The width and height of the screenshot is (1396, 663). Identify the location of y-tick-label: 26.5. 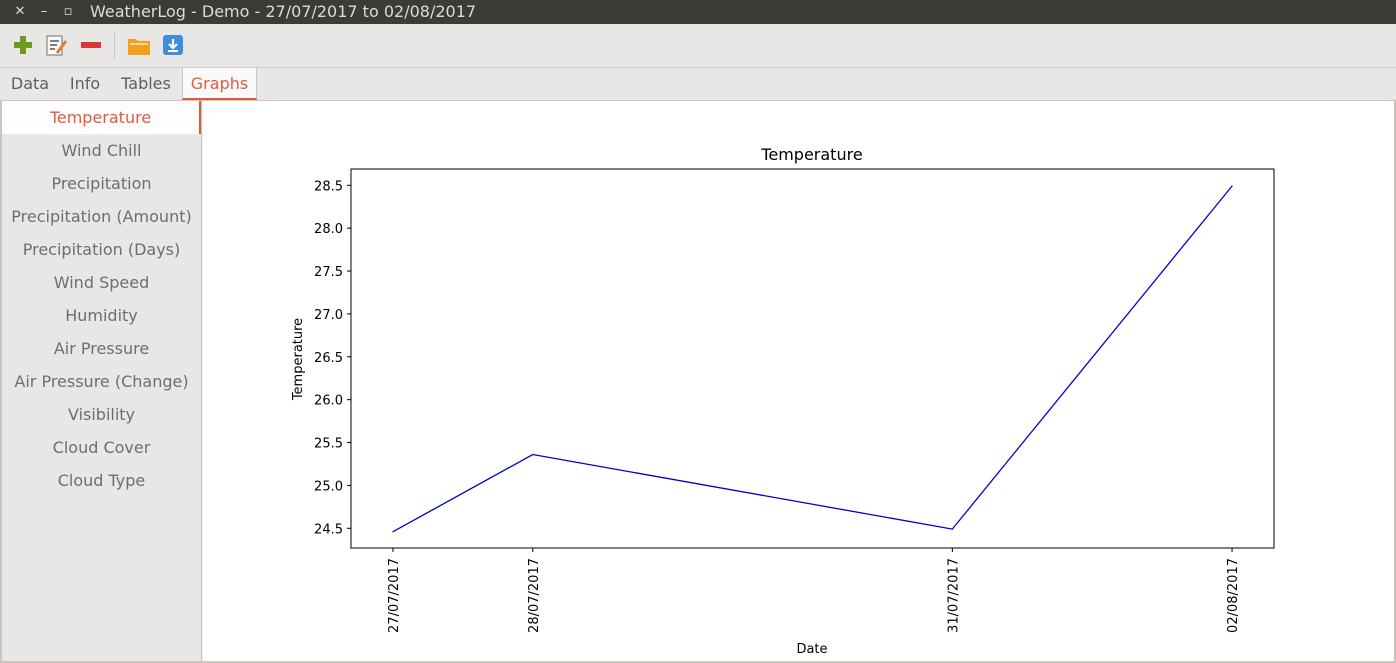
(328, 358).